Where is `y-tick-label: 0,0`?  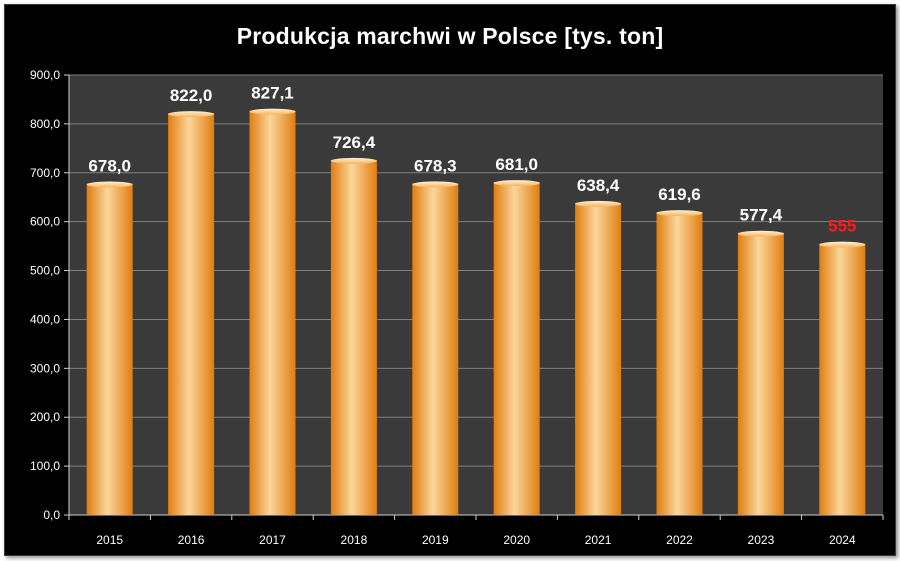 y-tick-label: 0,0 is located at coordinates (51, 515).